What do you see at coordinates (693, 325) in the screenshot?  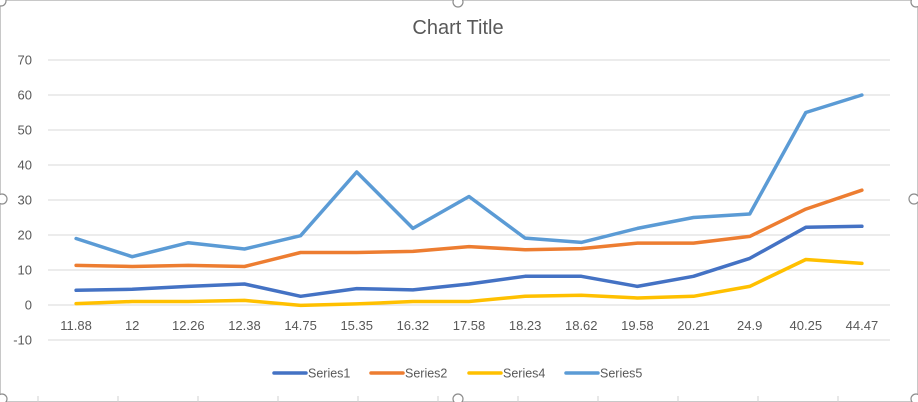 I see `x-tick-label: 20.21` at bounding box center [693, 325].